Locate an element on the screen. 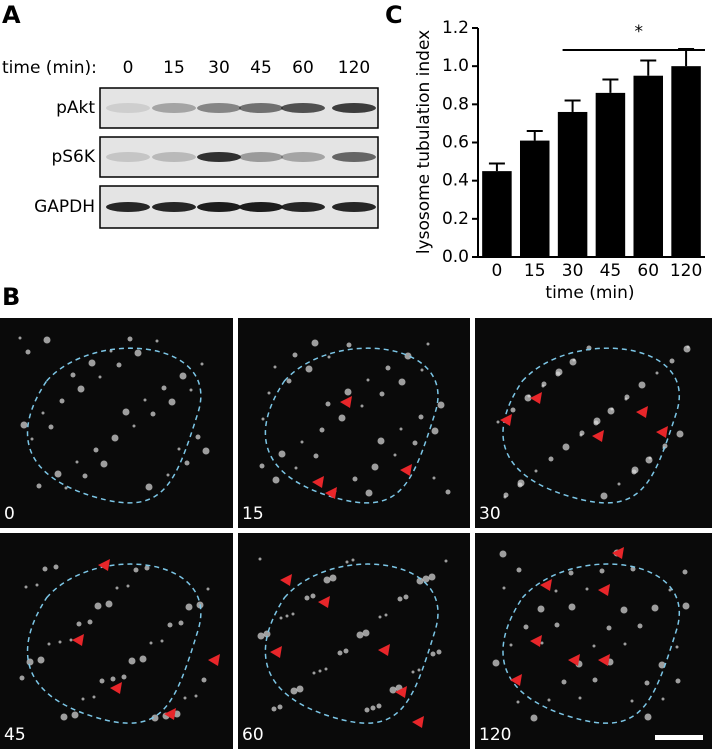 Image resolution: width=712 pixels, height=749 pixels. x-tick-label: 120 is located at coordinates (686, 271).